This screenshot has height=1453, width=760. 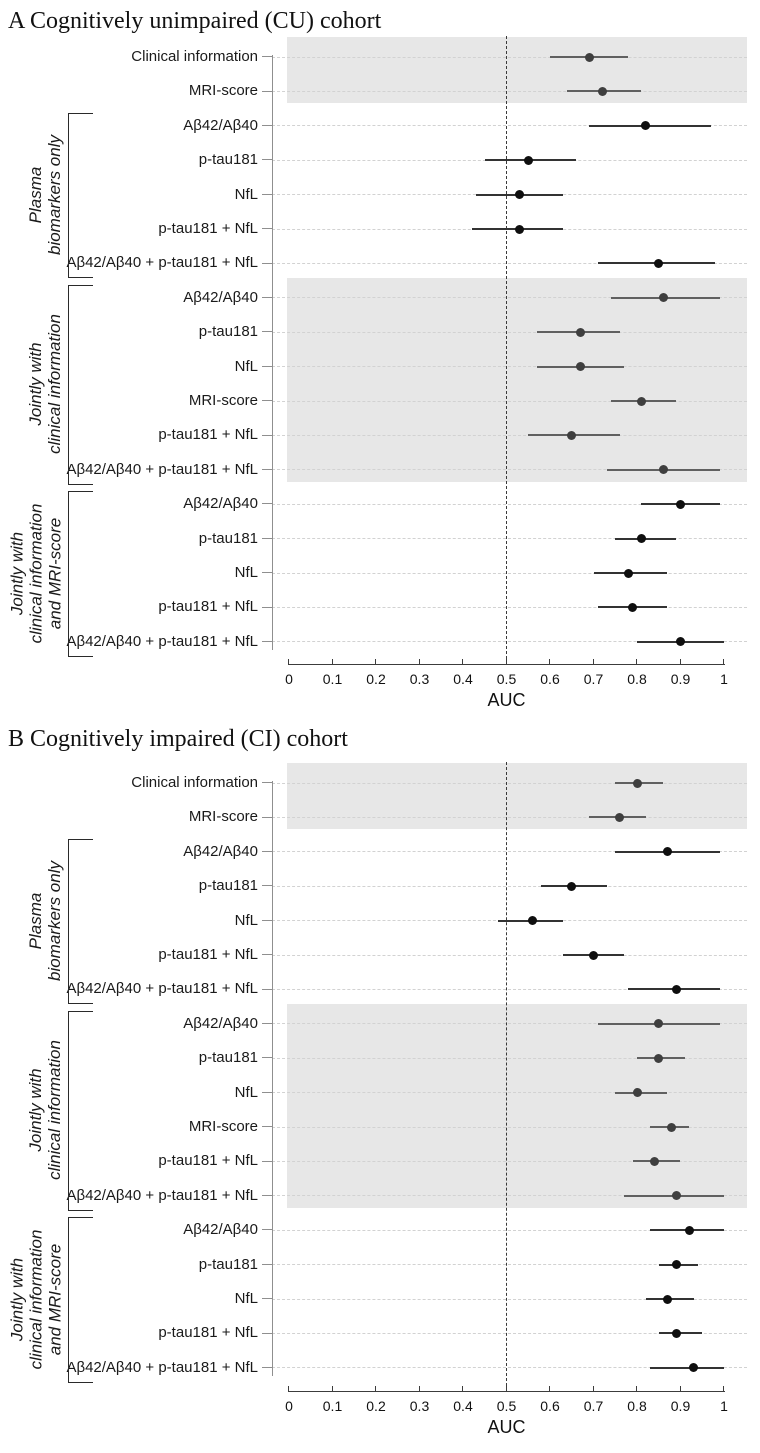 I want to click on row-label: Clinical information, so click(x=194, y=782).